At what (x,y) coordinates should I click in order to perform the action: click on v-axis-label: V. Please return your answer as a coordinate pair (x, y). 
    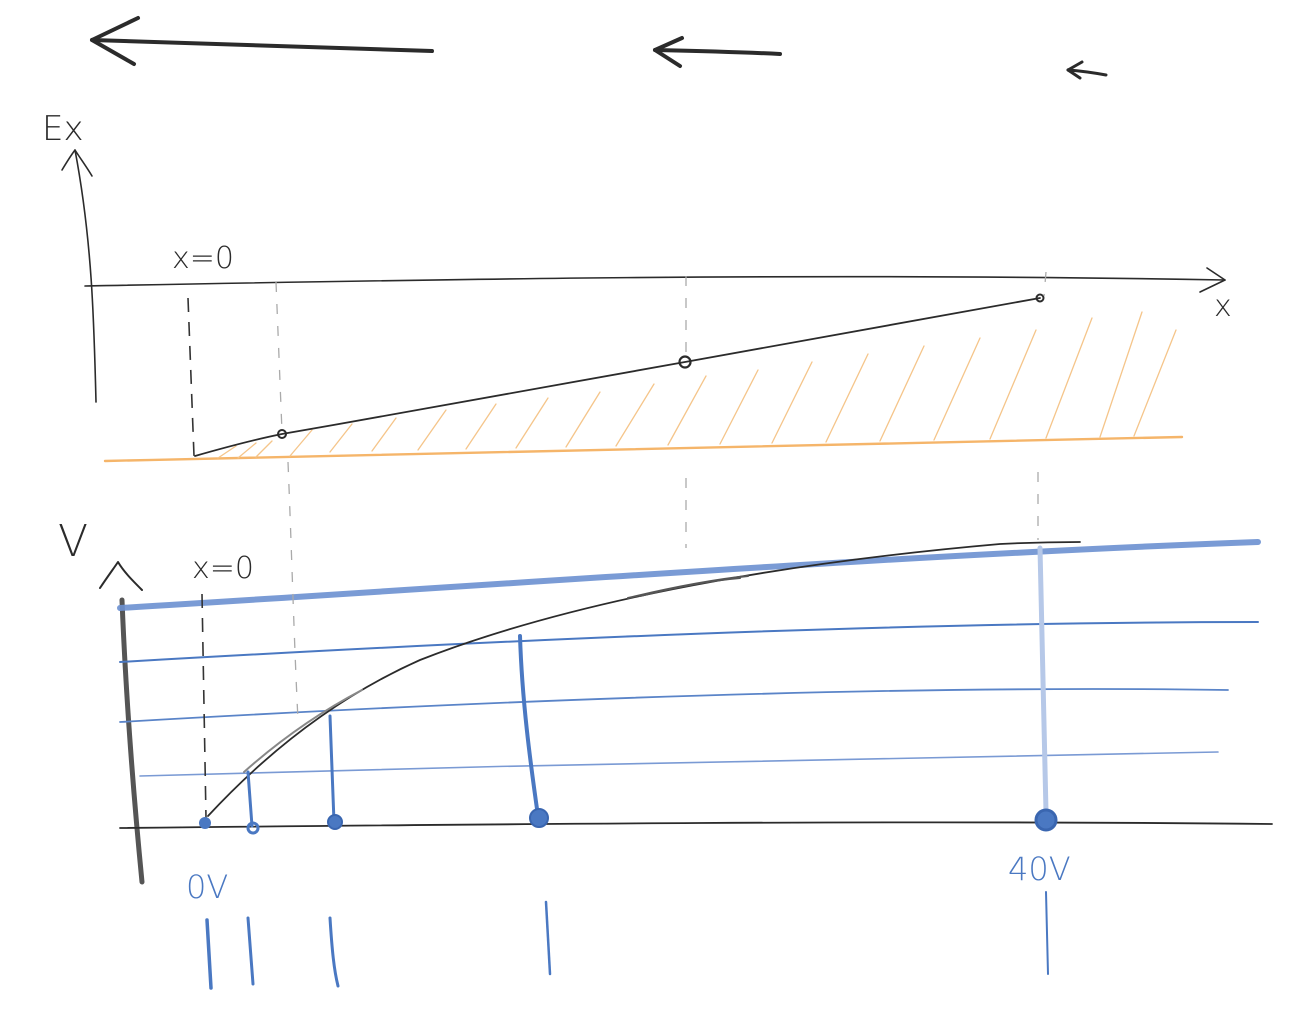
    Looking at the image, I should click on (73, 541).